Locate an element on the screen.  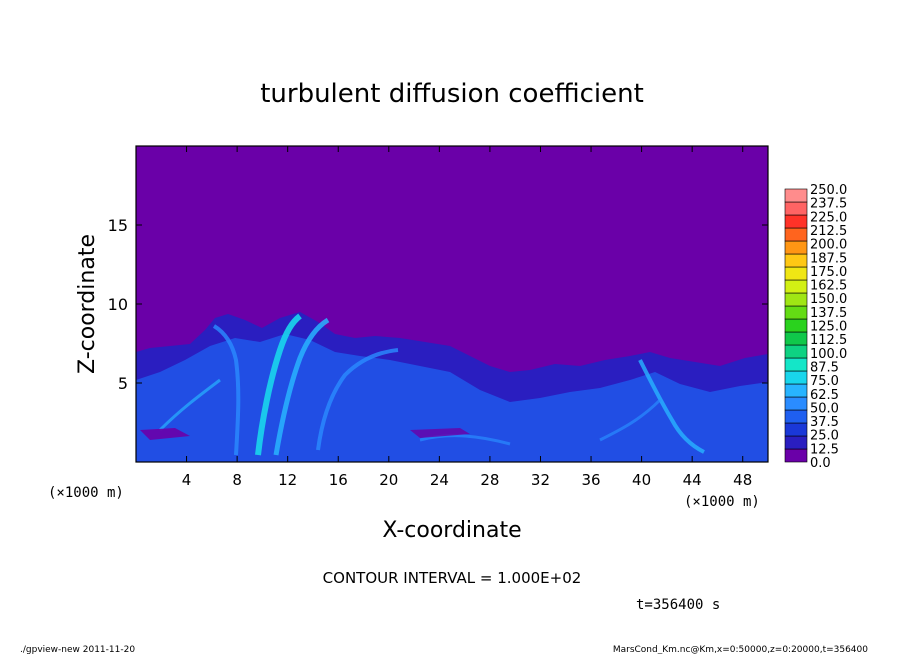
x-tick-label: 16 is located at coordinates (338, 480).